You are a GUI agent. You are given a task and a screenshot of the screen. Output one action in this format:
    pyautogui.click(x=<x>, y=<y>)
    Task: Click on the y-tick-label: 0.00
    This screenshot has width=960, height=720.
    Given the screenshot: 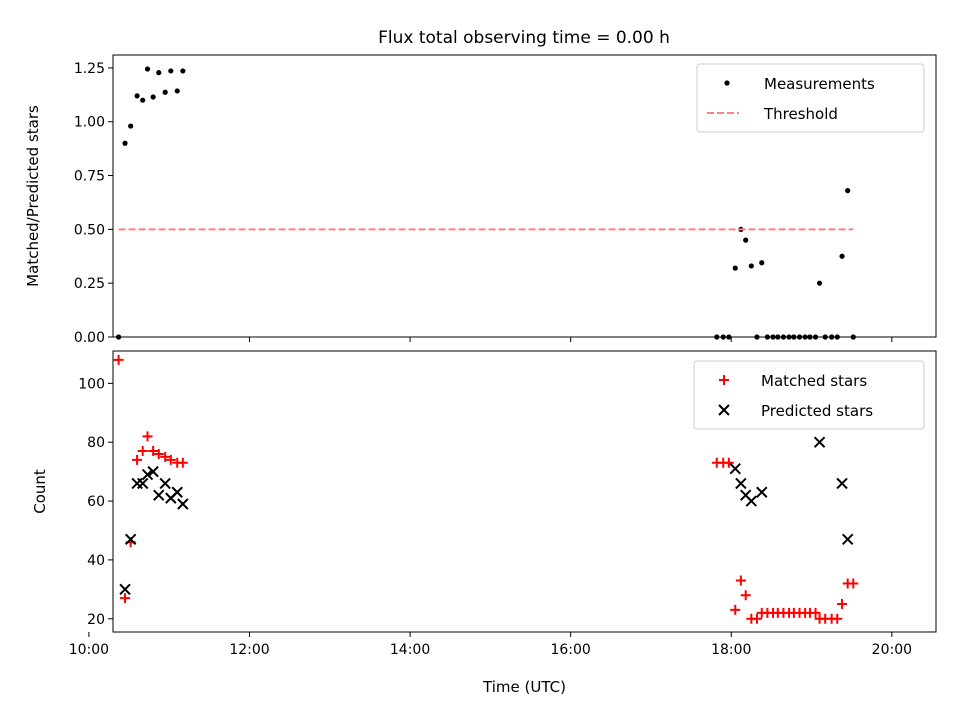 What is the action you would take?
    pyautogui.click(x=89, y=338)
    